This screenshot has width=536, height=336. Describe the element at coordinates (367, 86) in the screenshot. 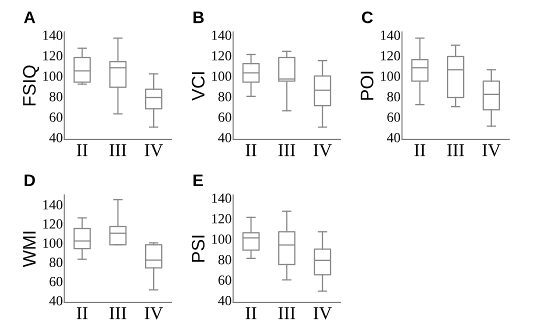

I see `y-axis-title: POI` at that location.